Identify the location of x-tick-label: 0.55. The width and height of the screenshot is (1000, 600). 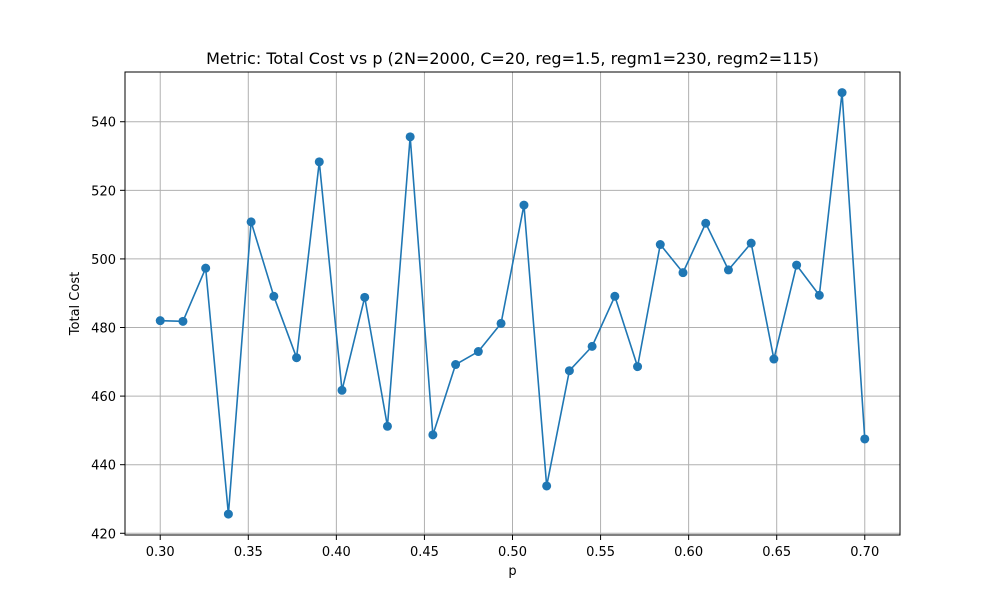
(600, 552).